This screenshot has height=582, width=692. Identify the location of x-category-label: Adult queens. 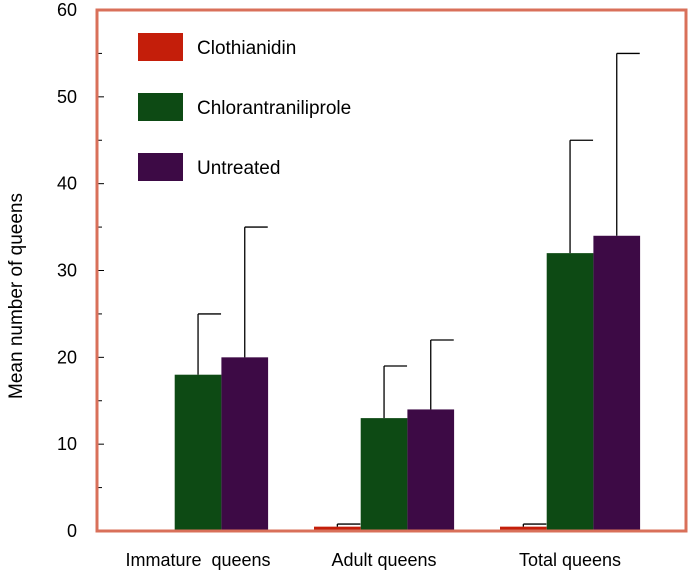
(383, 560).